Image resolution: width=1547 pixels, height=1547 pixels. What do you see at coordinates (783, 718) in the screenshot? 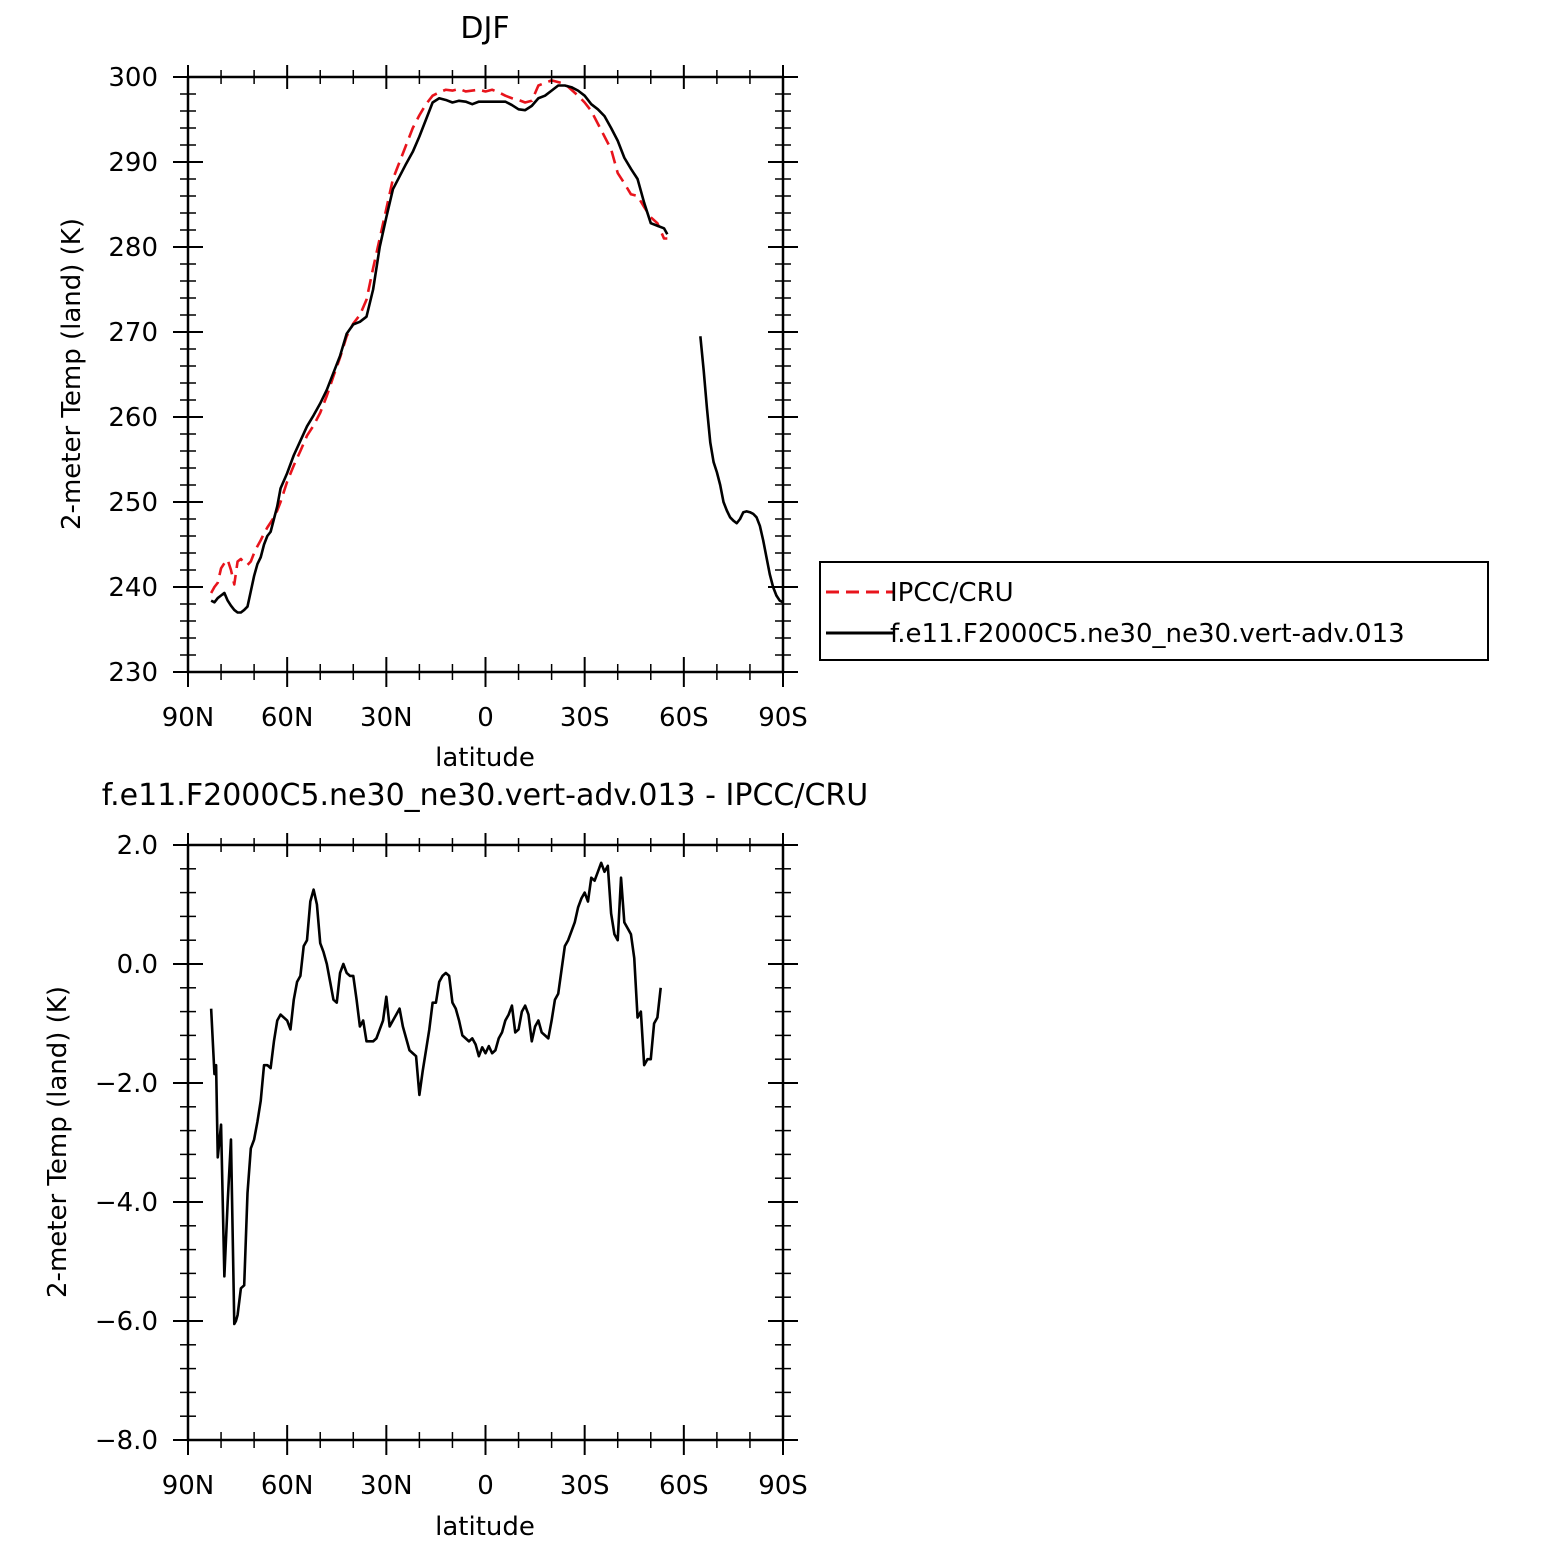
I see `top-x-tick-label: 90S` at bounding box center [783, 718].